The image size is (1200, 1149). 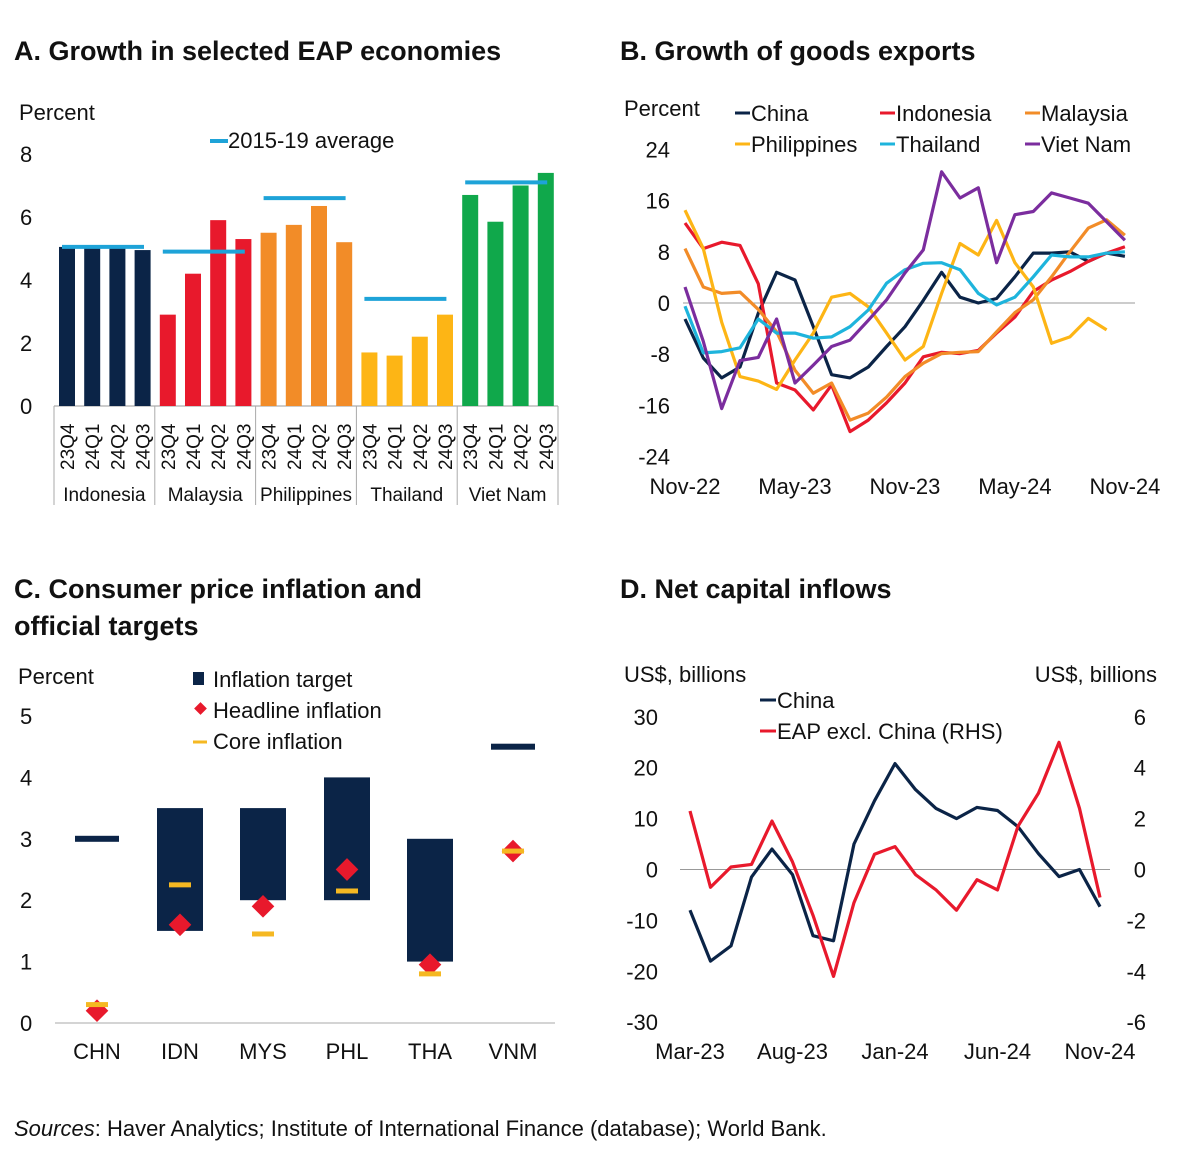 What do you see at coordinates (1086, 144) in the screenshot?
I see `panel-b-legend-label: Viet Nam` at bounding box center [1086, 144].